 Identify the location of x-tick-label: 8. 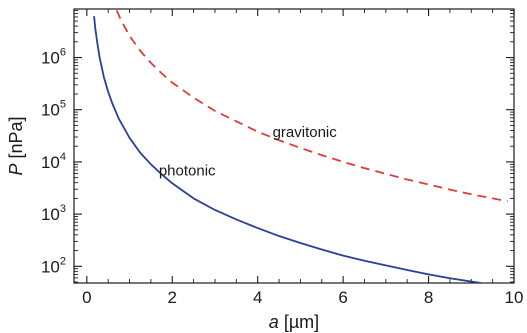
(428, 297).